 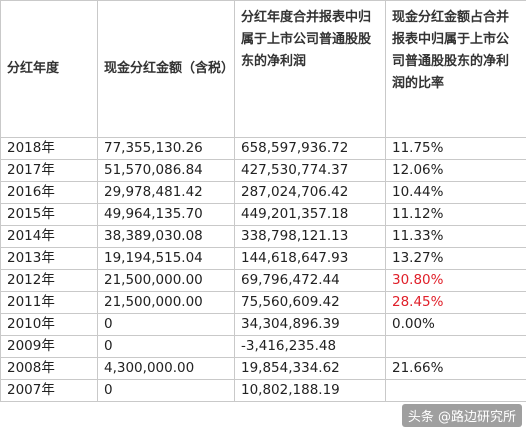 What do you see at coordinates (49, 390) in the screenshot?
I see `cell-year: 2007年` at bounding box center [49, 390].